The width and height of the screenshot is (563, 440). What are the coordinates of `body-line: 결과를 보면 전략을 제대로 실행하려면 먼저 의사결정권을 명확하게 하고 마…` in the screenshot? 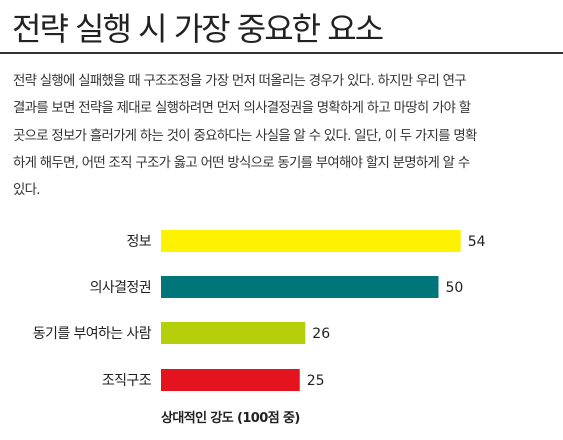 It's located at (242, 109).